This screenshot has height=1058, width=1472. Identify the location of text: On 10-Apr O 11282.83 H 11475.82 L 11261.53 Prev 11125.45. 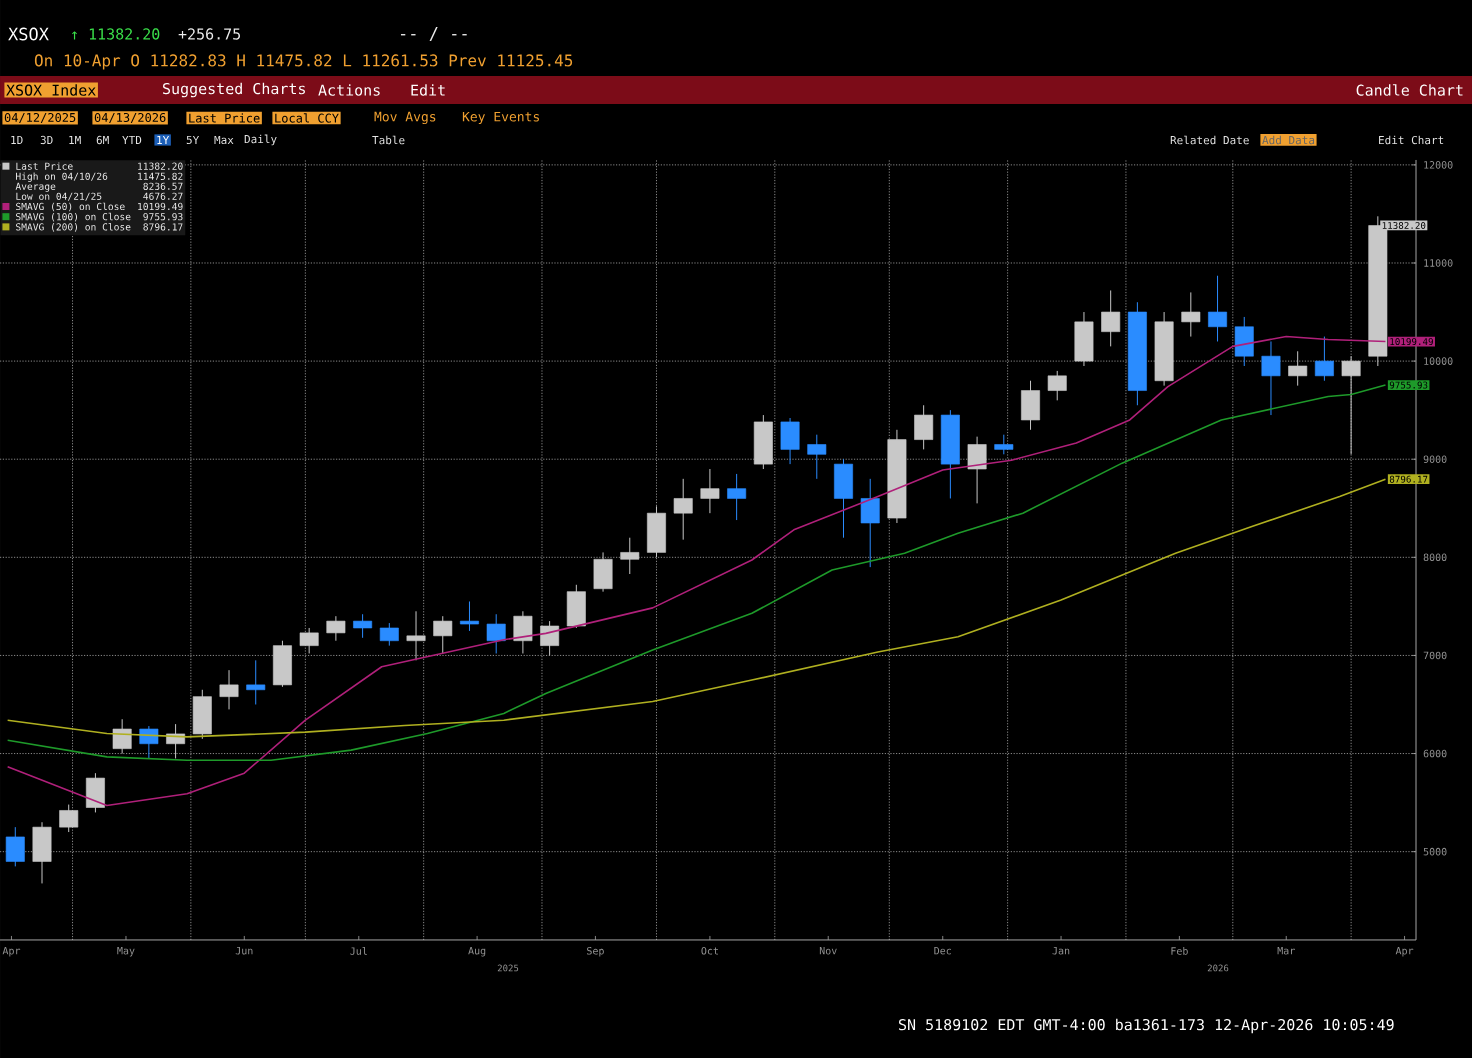
(303, 62).